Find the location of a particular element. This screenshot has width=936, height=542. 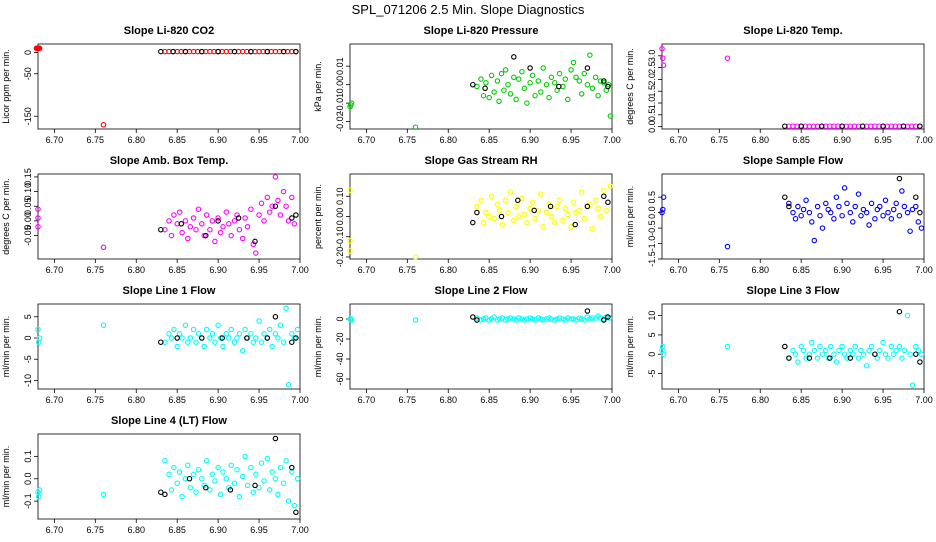

y-tick-label: -0.05 is located at coordinates (28, 235).